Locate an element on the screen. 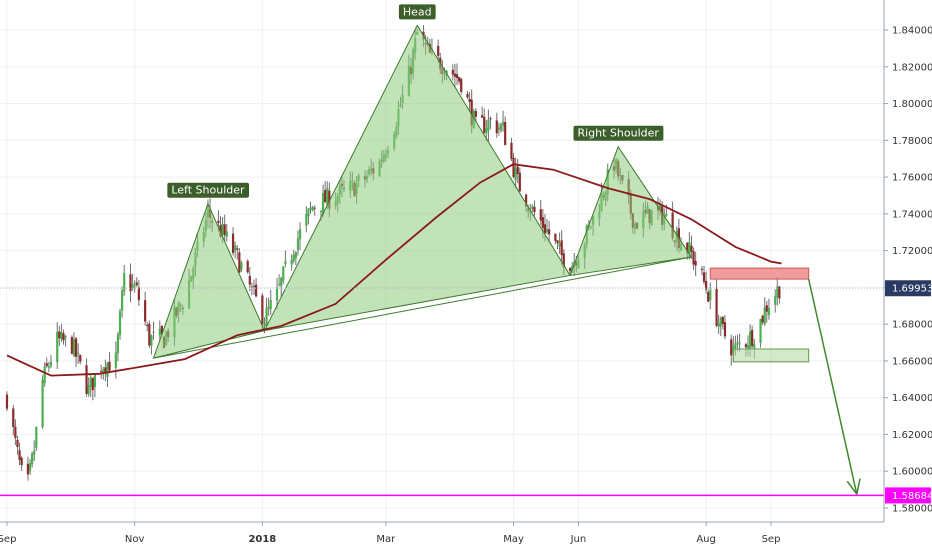  y-tick-label: 1.72000 is located at coordinates (912, 251).